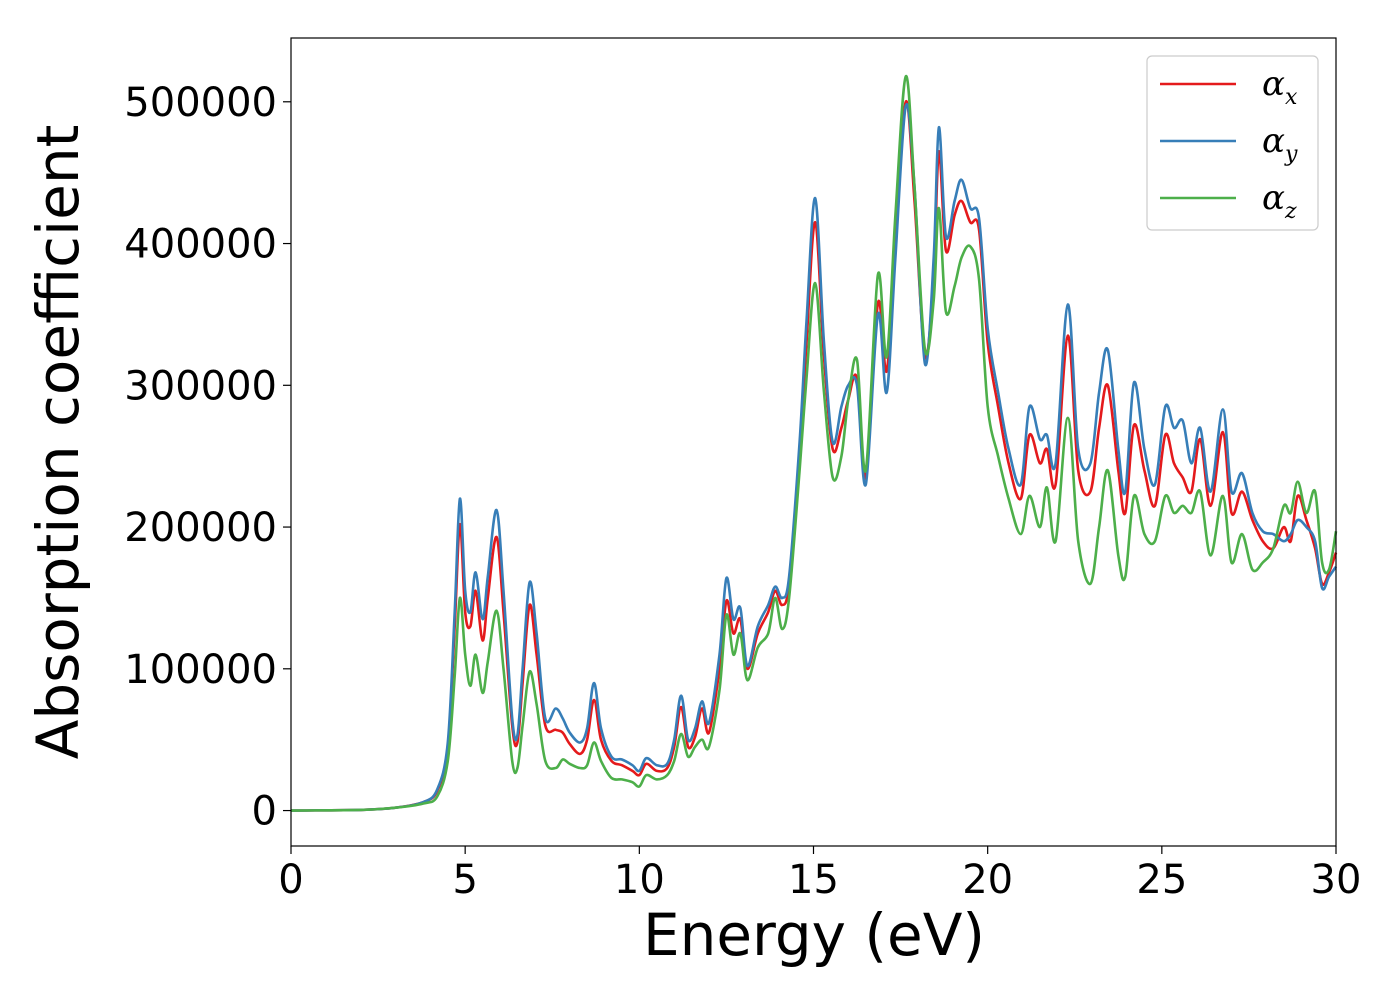 The height and width of the screenshot is (1000, 1400). I want to click on y-tick-label: 300000, so click(200, 386).